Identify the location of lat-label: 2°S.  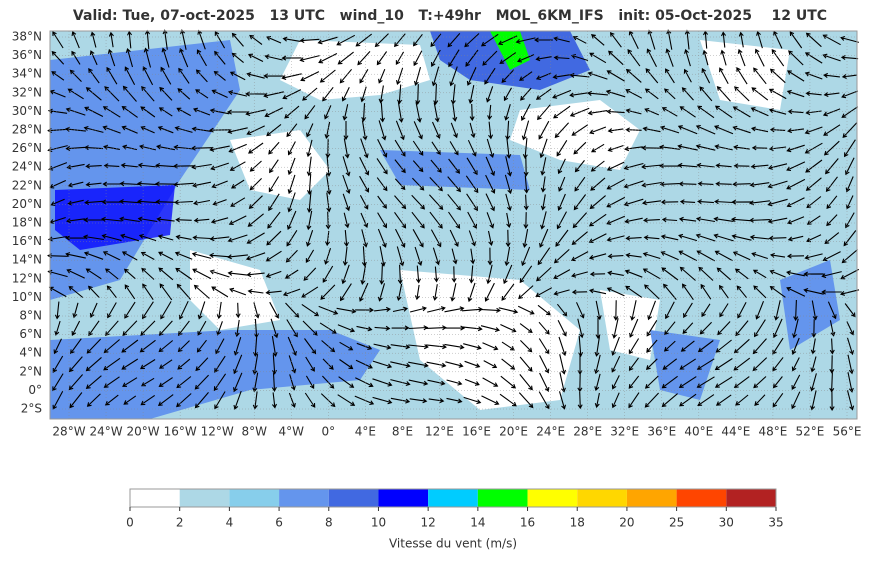
(31, 409).